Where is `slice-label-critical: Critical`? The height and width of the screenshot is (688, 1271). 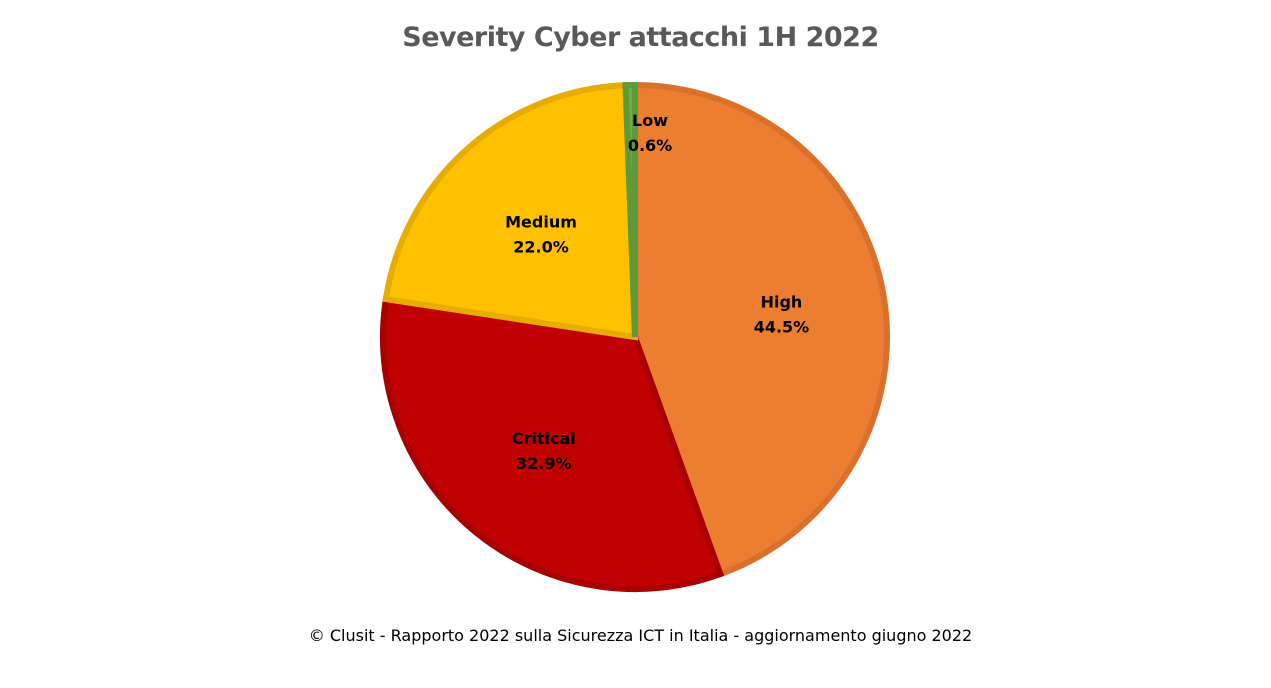 slice-label-critical: Critical is located at coordinates (544, 438).